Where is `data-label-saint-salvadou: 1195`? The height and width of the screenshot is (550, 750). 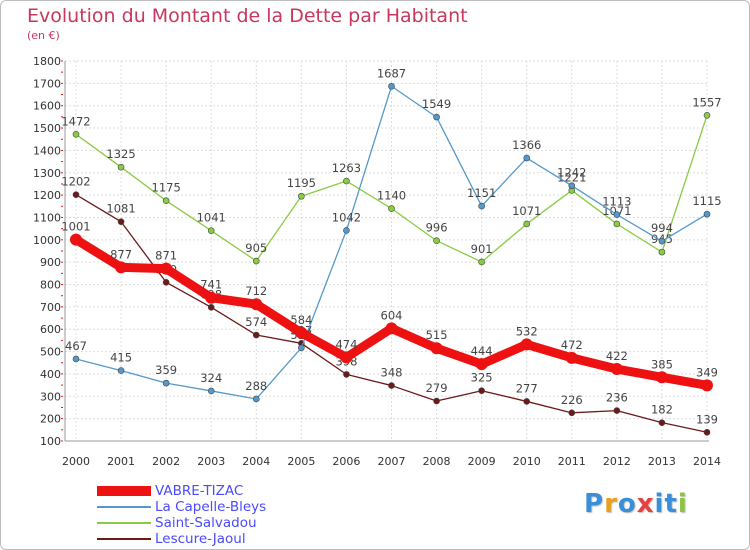 data-label-saint-salvadou: 1195 is located at coordinates (301, 183).